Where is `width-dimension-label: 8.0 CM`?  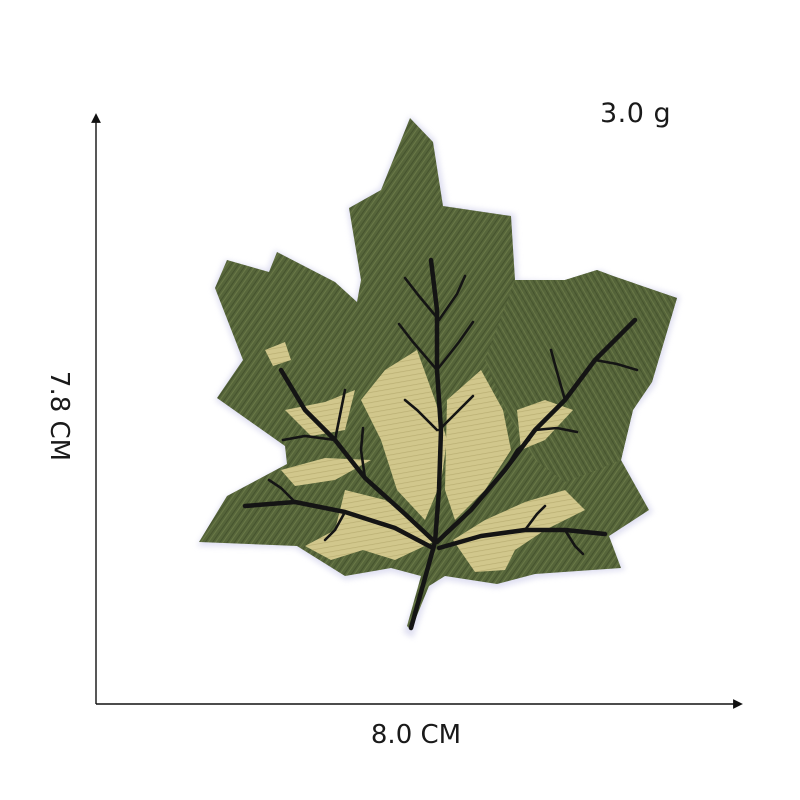 width-dimension-label: 8.0 CM is located at coordinates (416, 735).